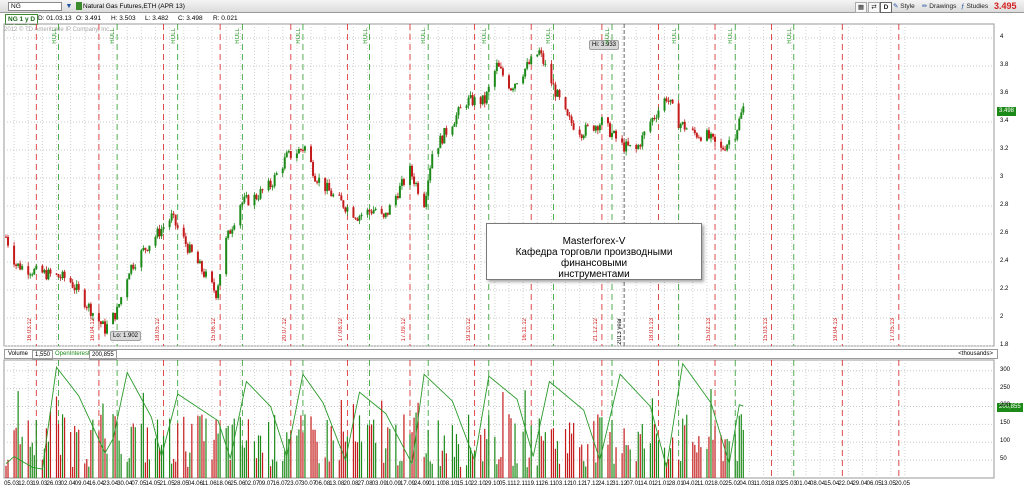 This screenshot has height=494, width=1024. Describe the element at coordinates (167, 484) in the screenshot. I see `x-axis-date: 21.05` at that location.